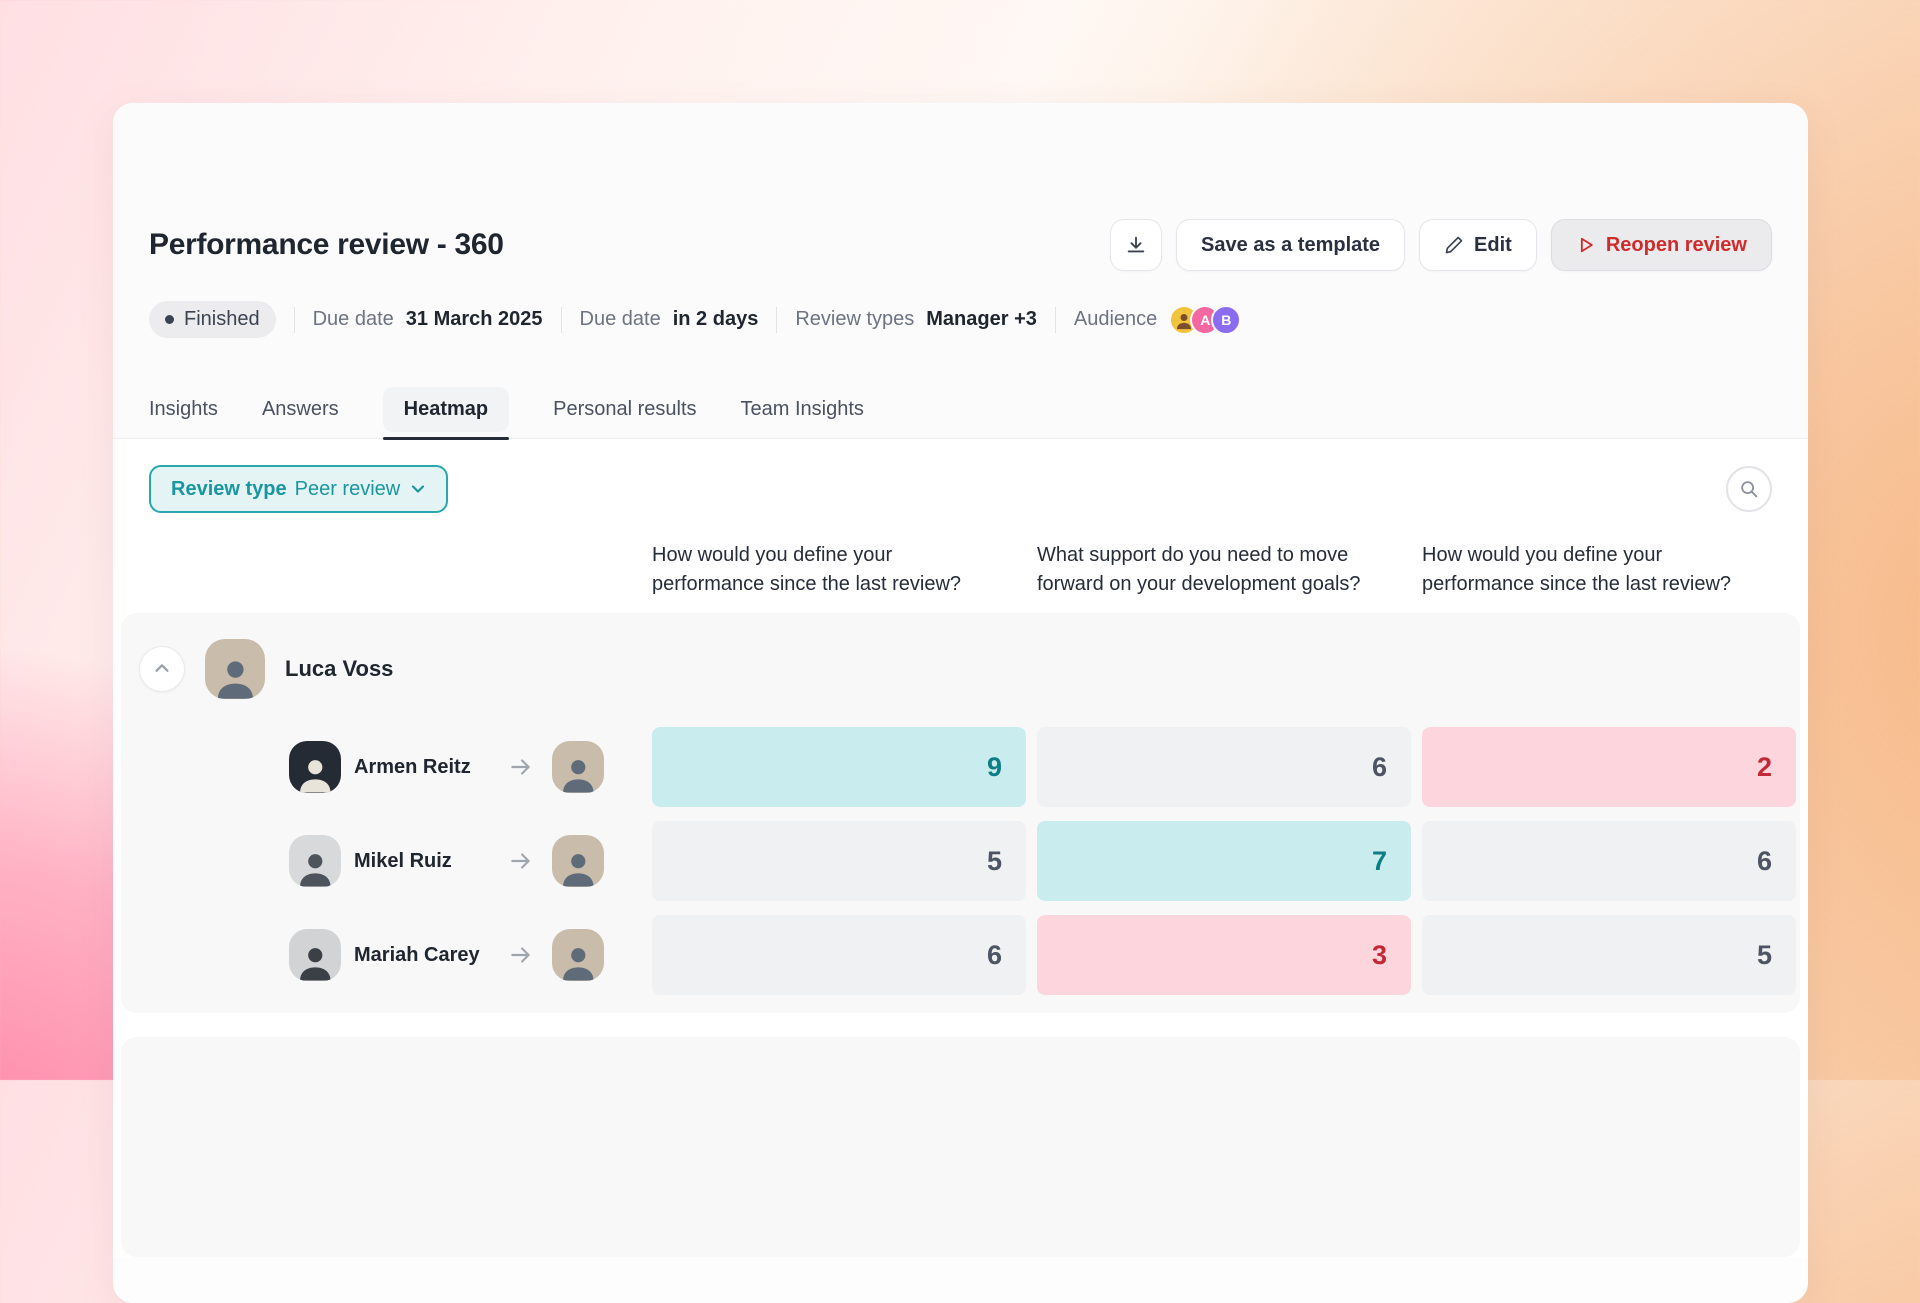  What do you see at coordinates (1609, 767) in the screenshot?
I see `score-cell: 2` at bounding box center [1609, 767].